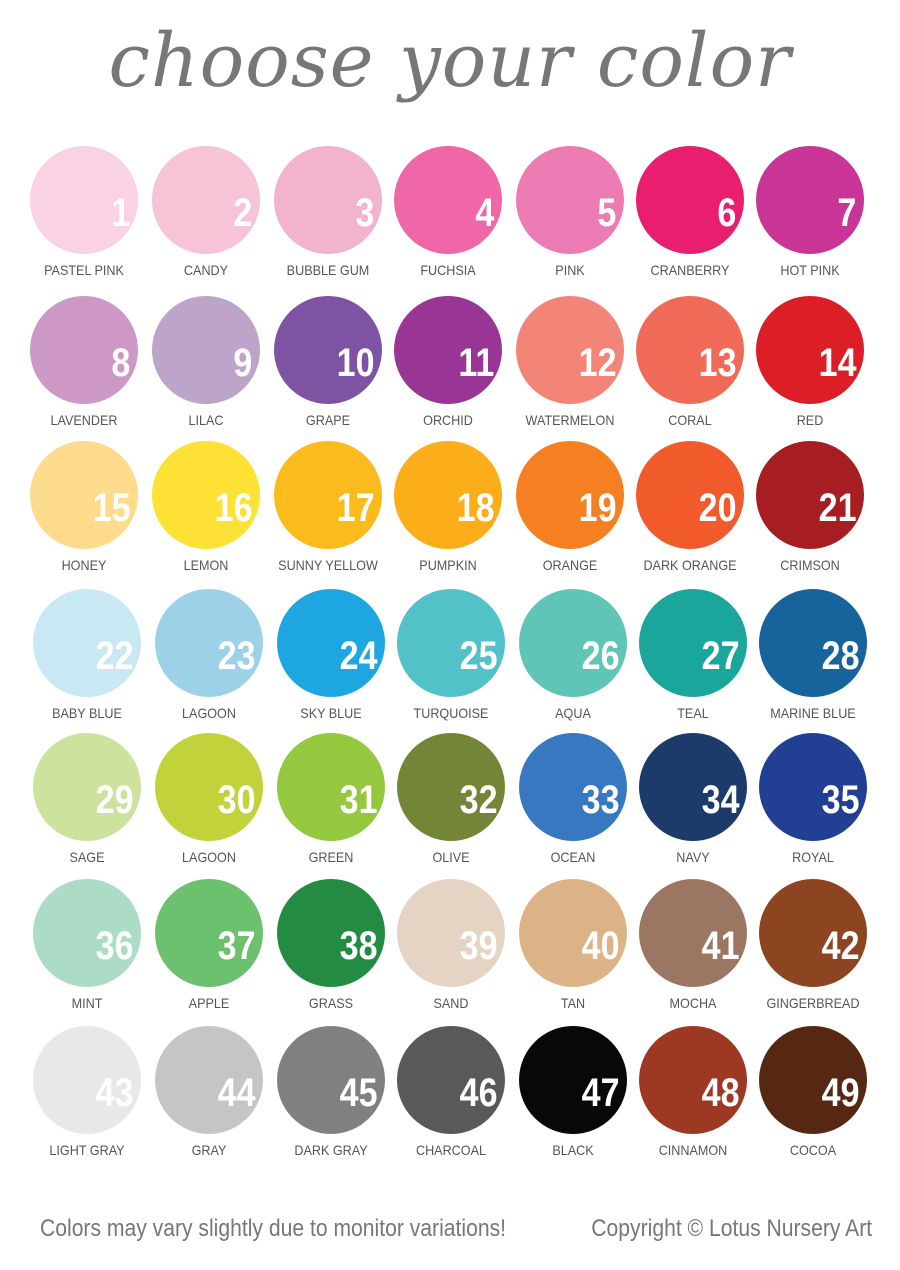 The height and width of the screenshot is (1270, 900). Describe the element at coordinates (813, 1080) in the screenshot. I see `color-circle: 49` at that location.